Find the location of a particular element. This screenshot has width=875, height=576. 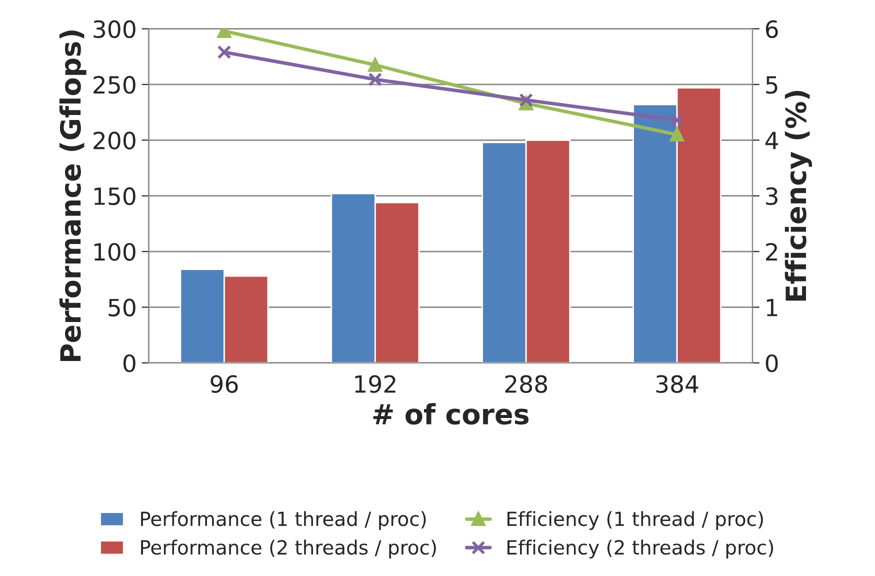

y2-tick-label: 4 is located at coordinates (771, 141).